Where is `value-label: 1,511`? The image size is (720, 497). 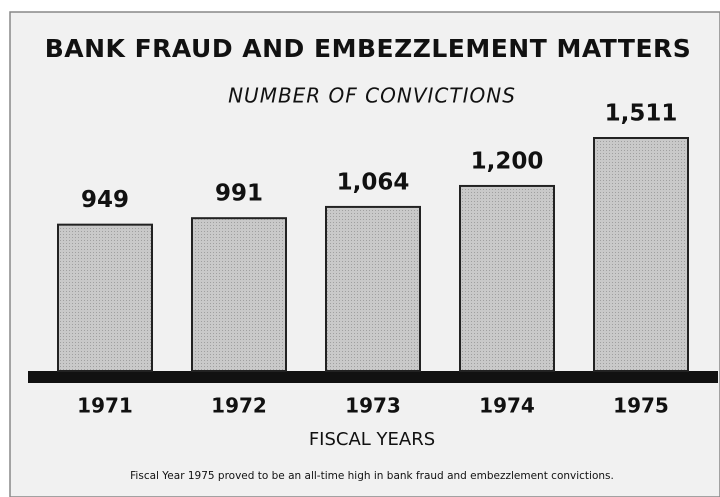
value-label: 1,511 is located at coordinates (641, 114).